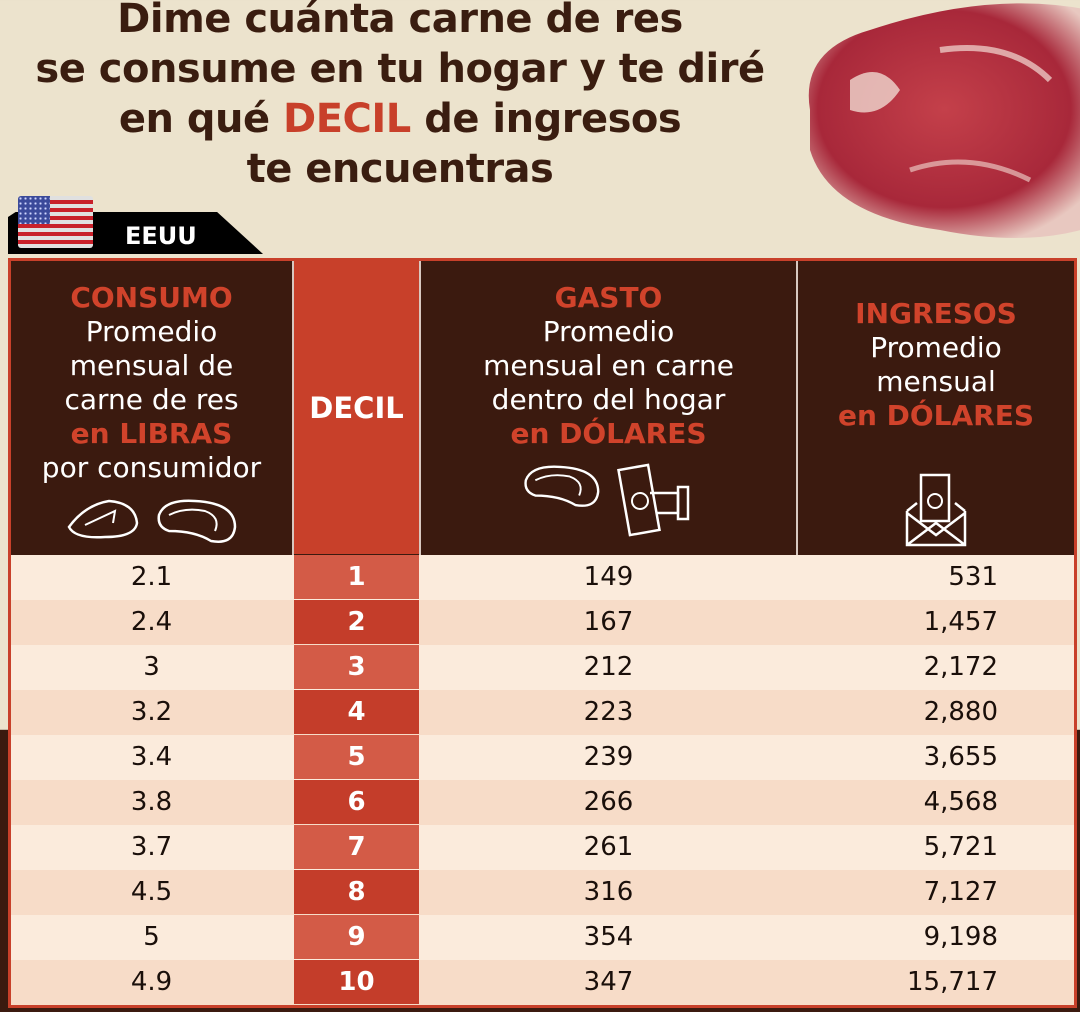  Describe the element at coordinates (151, 892) in the screenshot. I see `cell-consumo: 4.5` at that location.